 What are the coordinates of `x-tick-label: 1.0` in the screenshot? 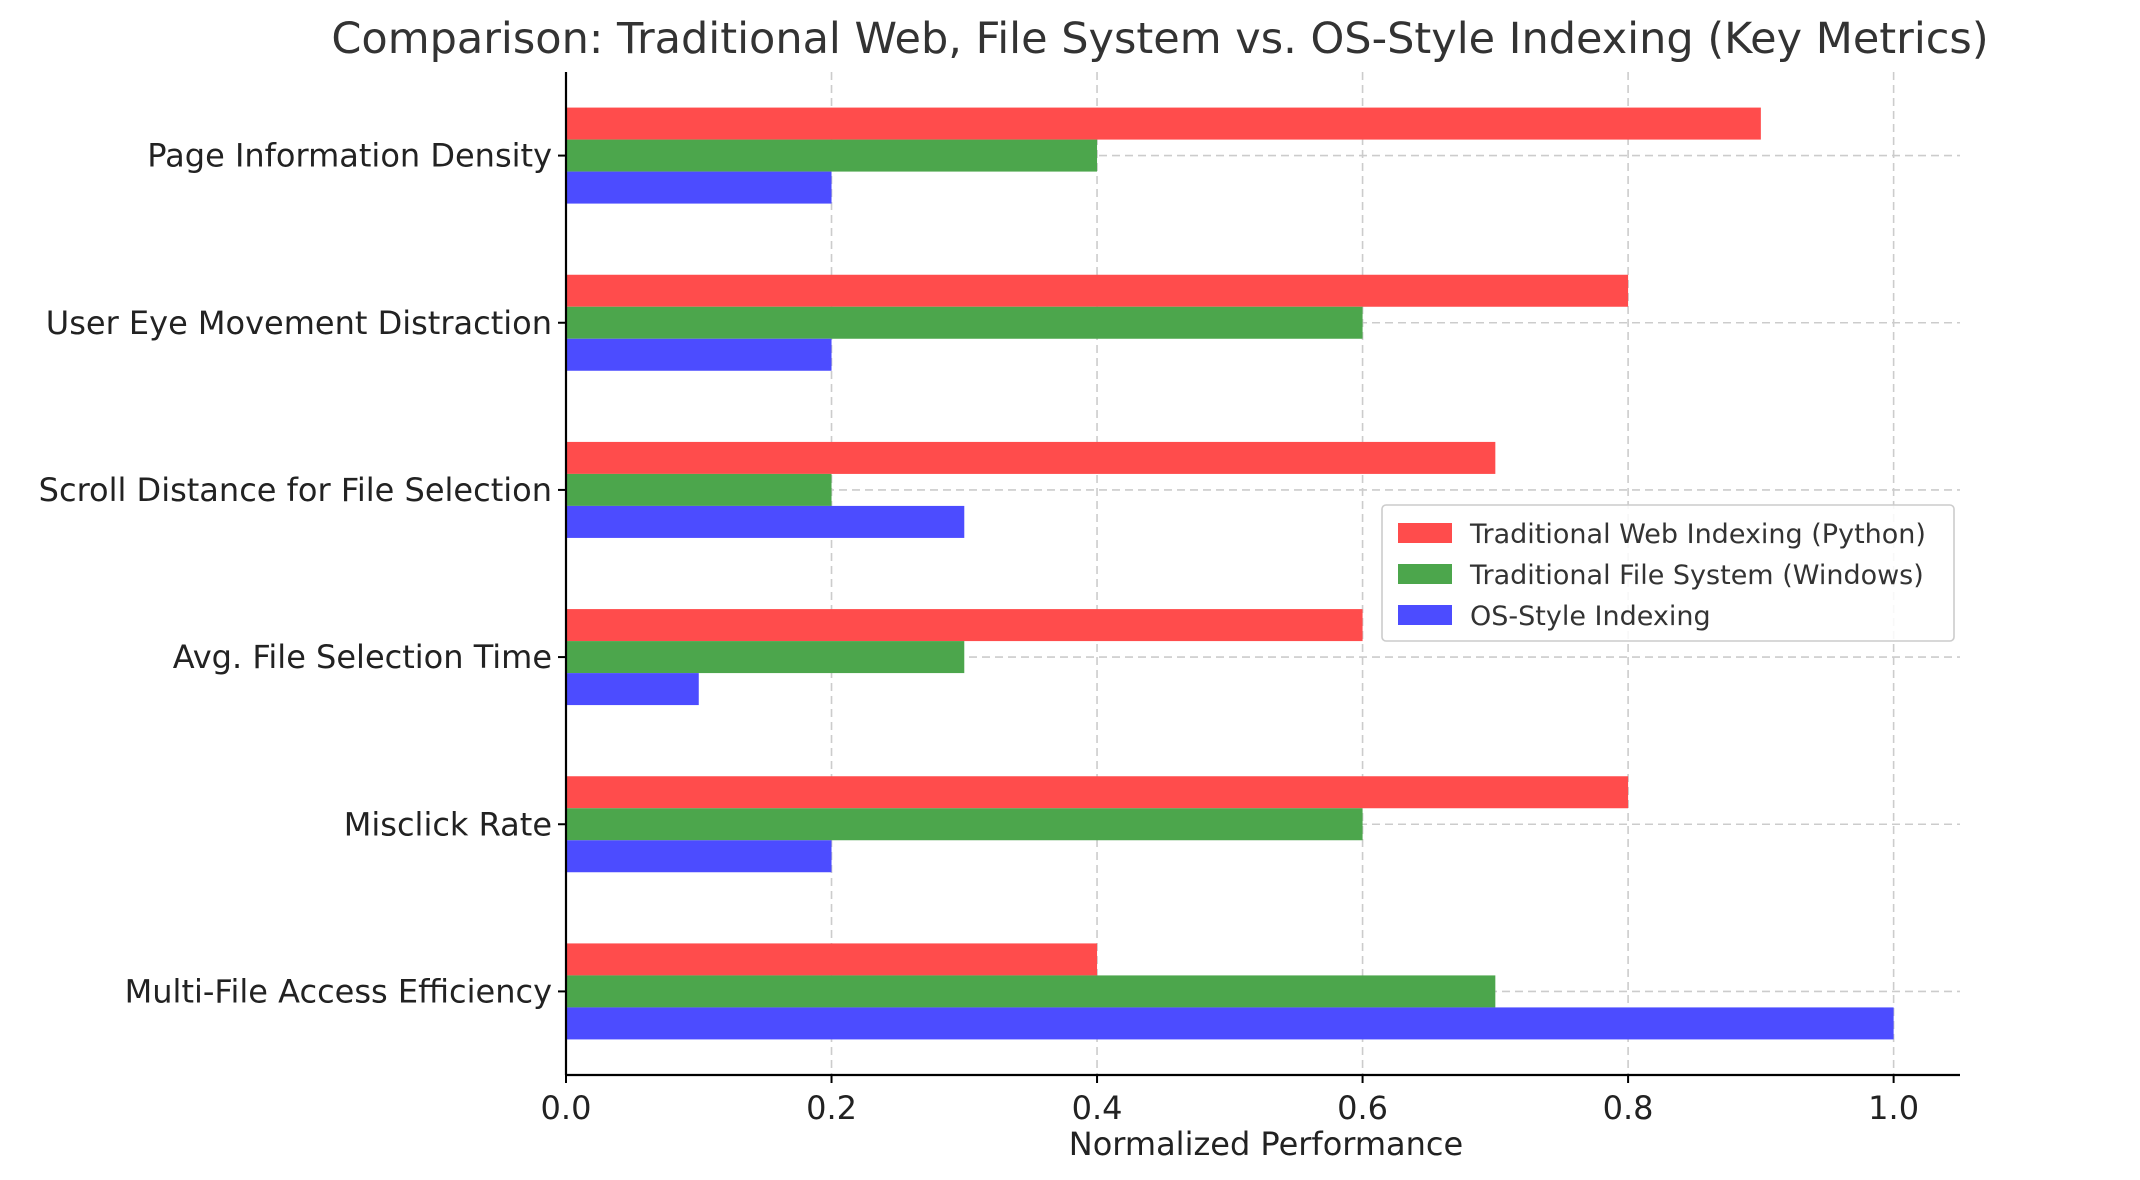 It's located at (1893, 1108).